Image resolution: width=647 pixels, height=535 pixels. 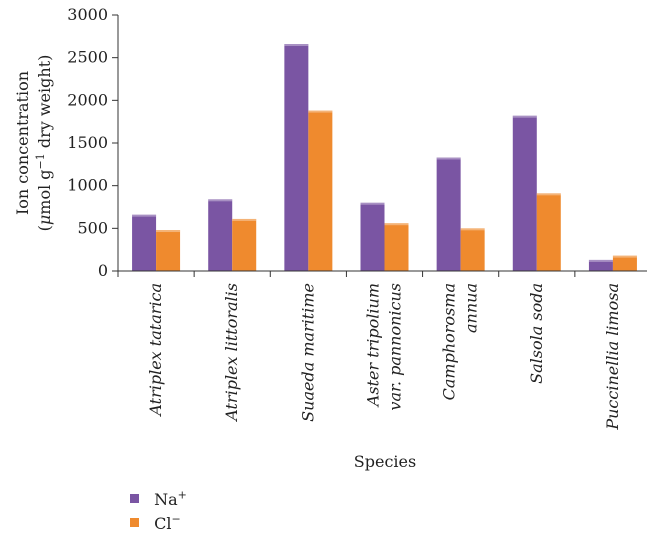 I want to click on y-axis-title-line2: (μmol g−1 dry weight), so click(x=44, y=143).